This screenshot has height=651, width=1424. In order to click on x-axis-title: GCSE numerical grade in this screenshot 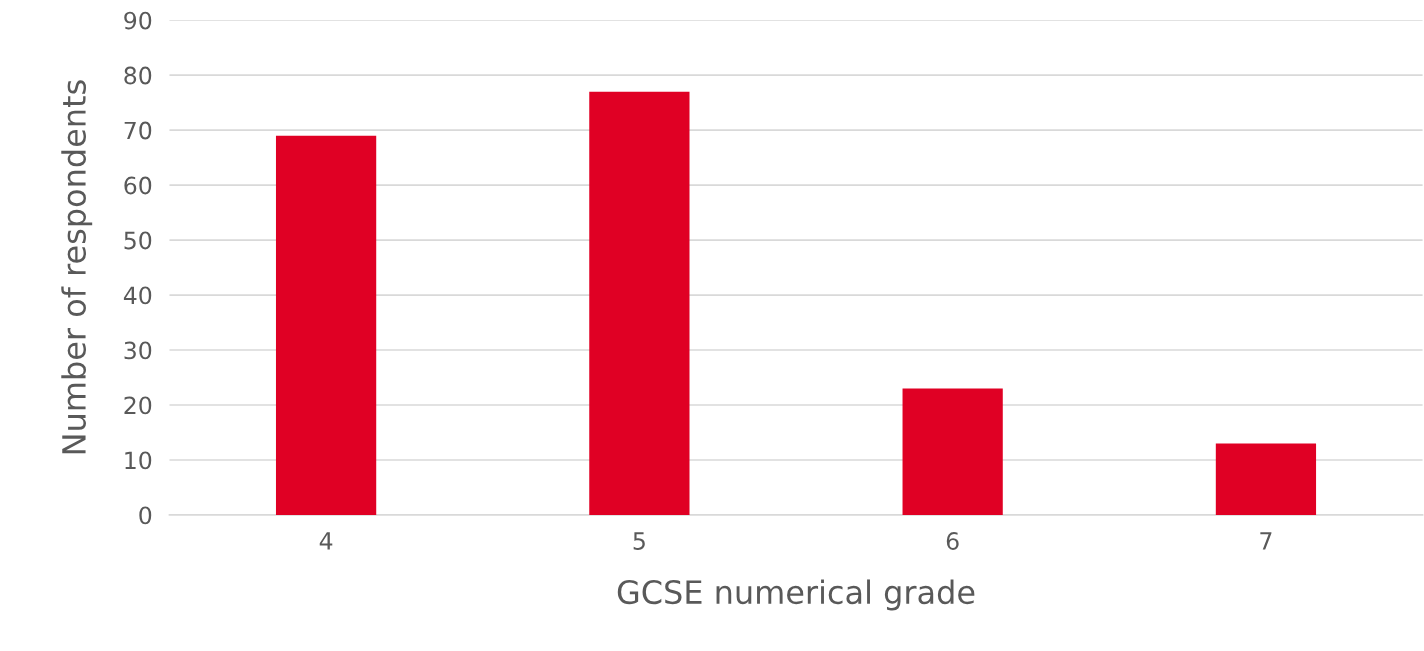, I will do `click(796, 595)`.